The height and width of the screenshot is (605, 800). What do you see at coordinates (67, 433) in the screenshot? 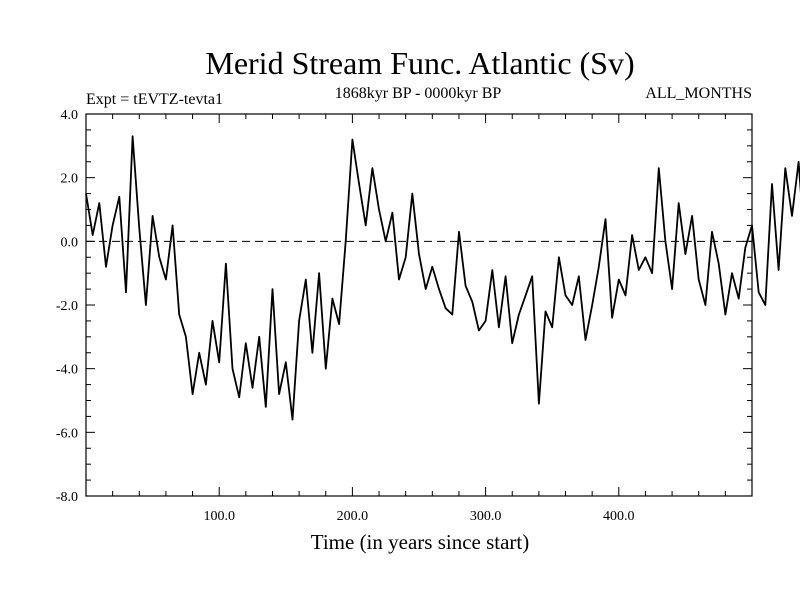
I see `y-tick-label: -6.0` at bounding box center [67, 433].